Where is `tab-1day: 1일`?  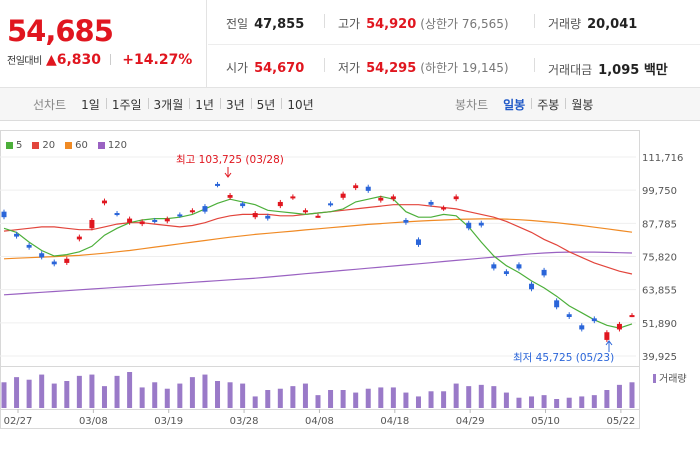
tab-1day: 1일 is located at coordinates (90, 105).